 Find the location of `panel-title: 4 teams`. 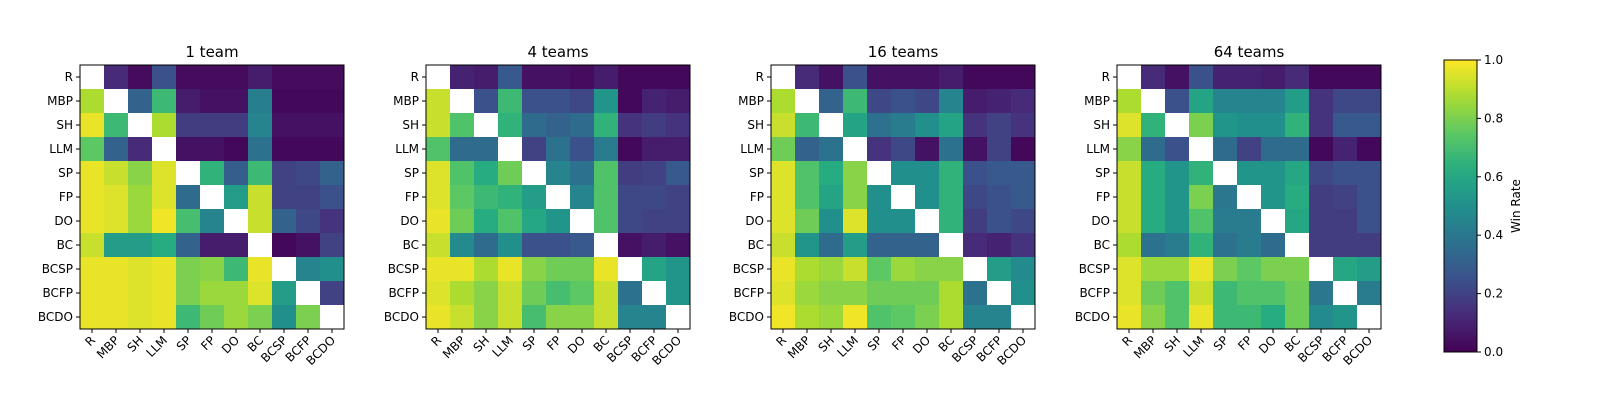

panel-title: 4 teams is located at coordinates (557, 52).